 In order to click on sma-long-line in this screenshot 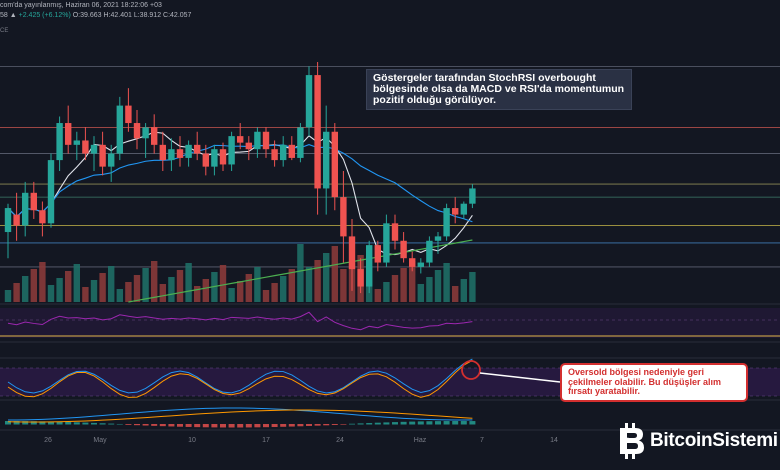, I will do `click(300, 271)`.